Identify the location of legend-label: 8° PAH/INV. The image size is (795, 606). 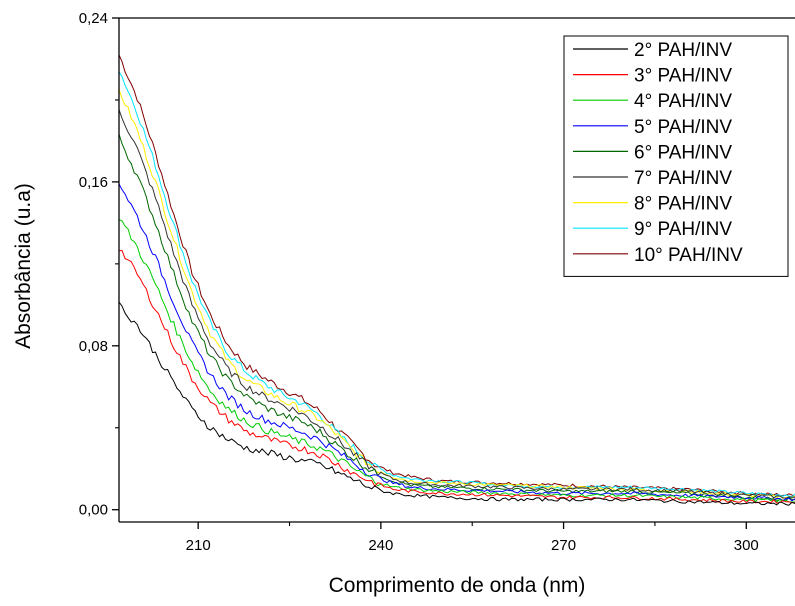
(683, 204).